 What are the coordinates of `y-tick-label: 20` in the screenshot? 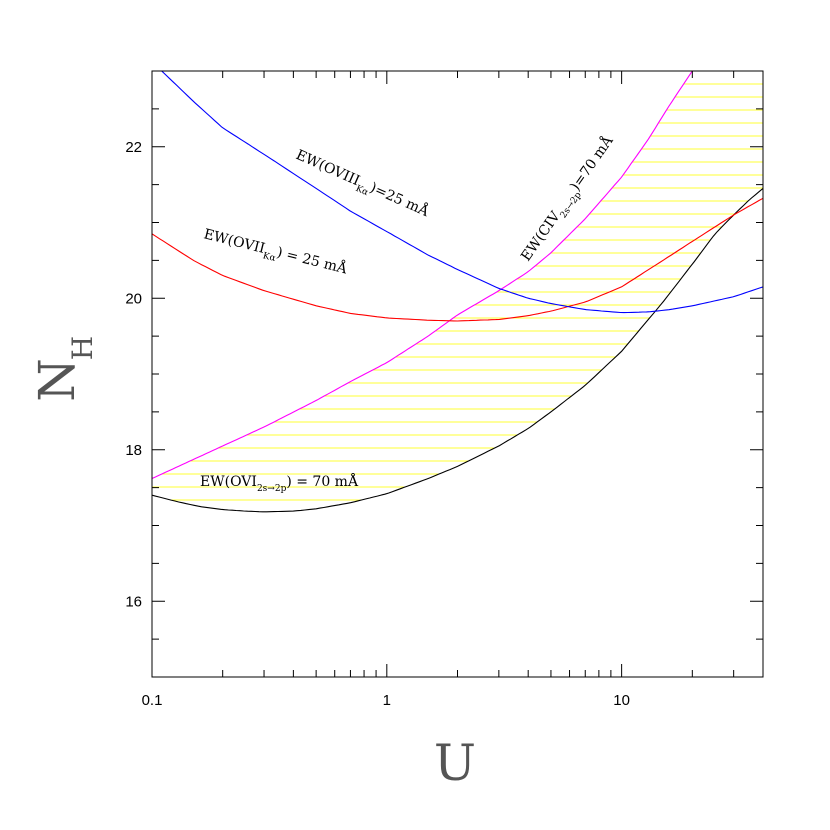 It's located at (133, 298).